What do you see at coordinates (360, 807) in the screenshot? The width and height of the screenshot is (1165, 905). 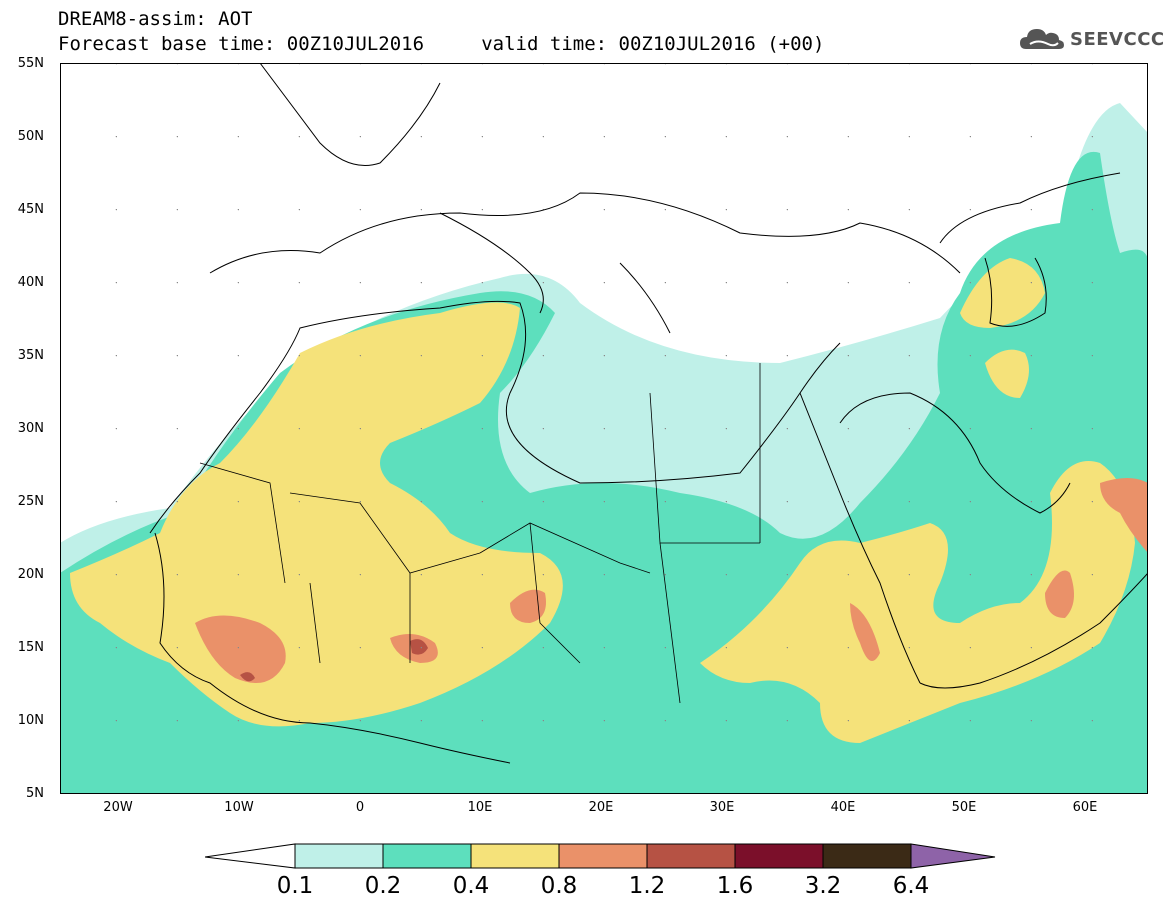 I see `lon-label-0: 0` at bounding box center [360, 807].